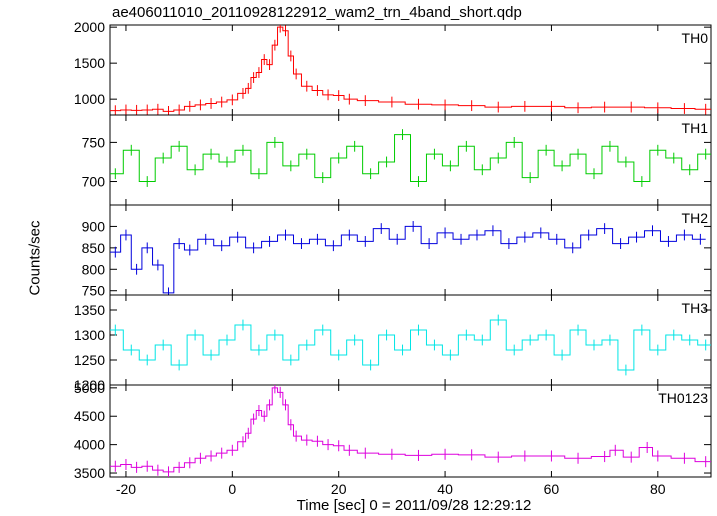  I want to click on panel-label: TH1, so click(695, 128).